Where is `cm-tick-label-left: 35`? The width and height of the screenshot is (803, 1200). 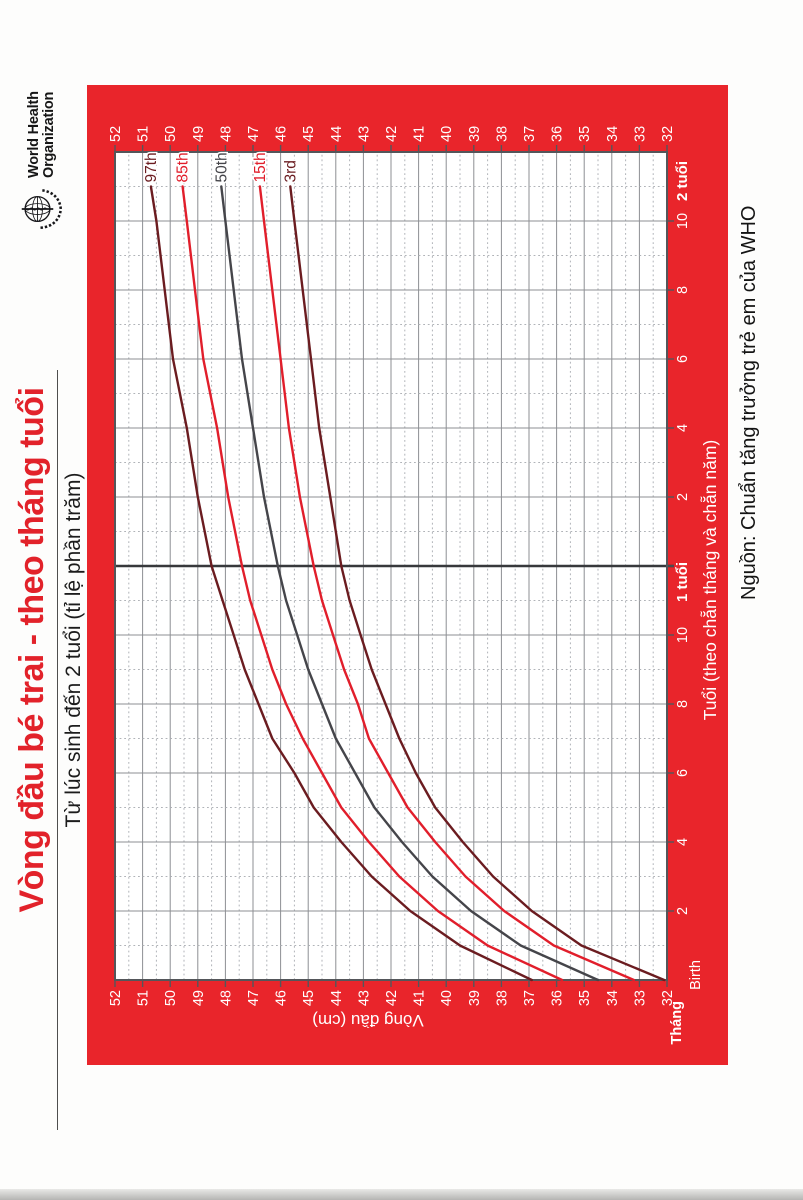
cm-tick-label-left: 35 is located at coordinates (585, 998).